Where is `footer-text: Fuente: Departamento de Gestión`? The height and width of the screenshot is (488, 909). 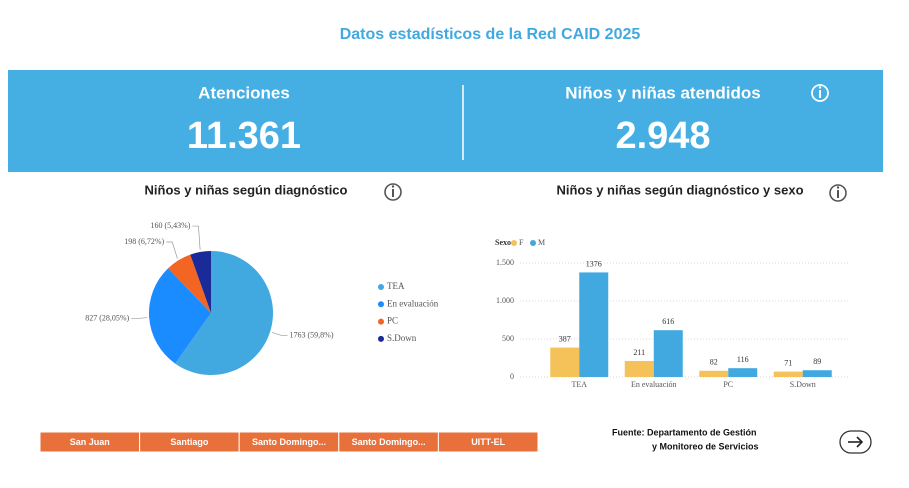 footer-text: Fuente: Departamento de Gestión is located at coordinates (684, 432).